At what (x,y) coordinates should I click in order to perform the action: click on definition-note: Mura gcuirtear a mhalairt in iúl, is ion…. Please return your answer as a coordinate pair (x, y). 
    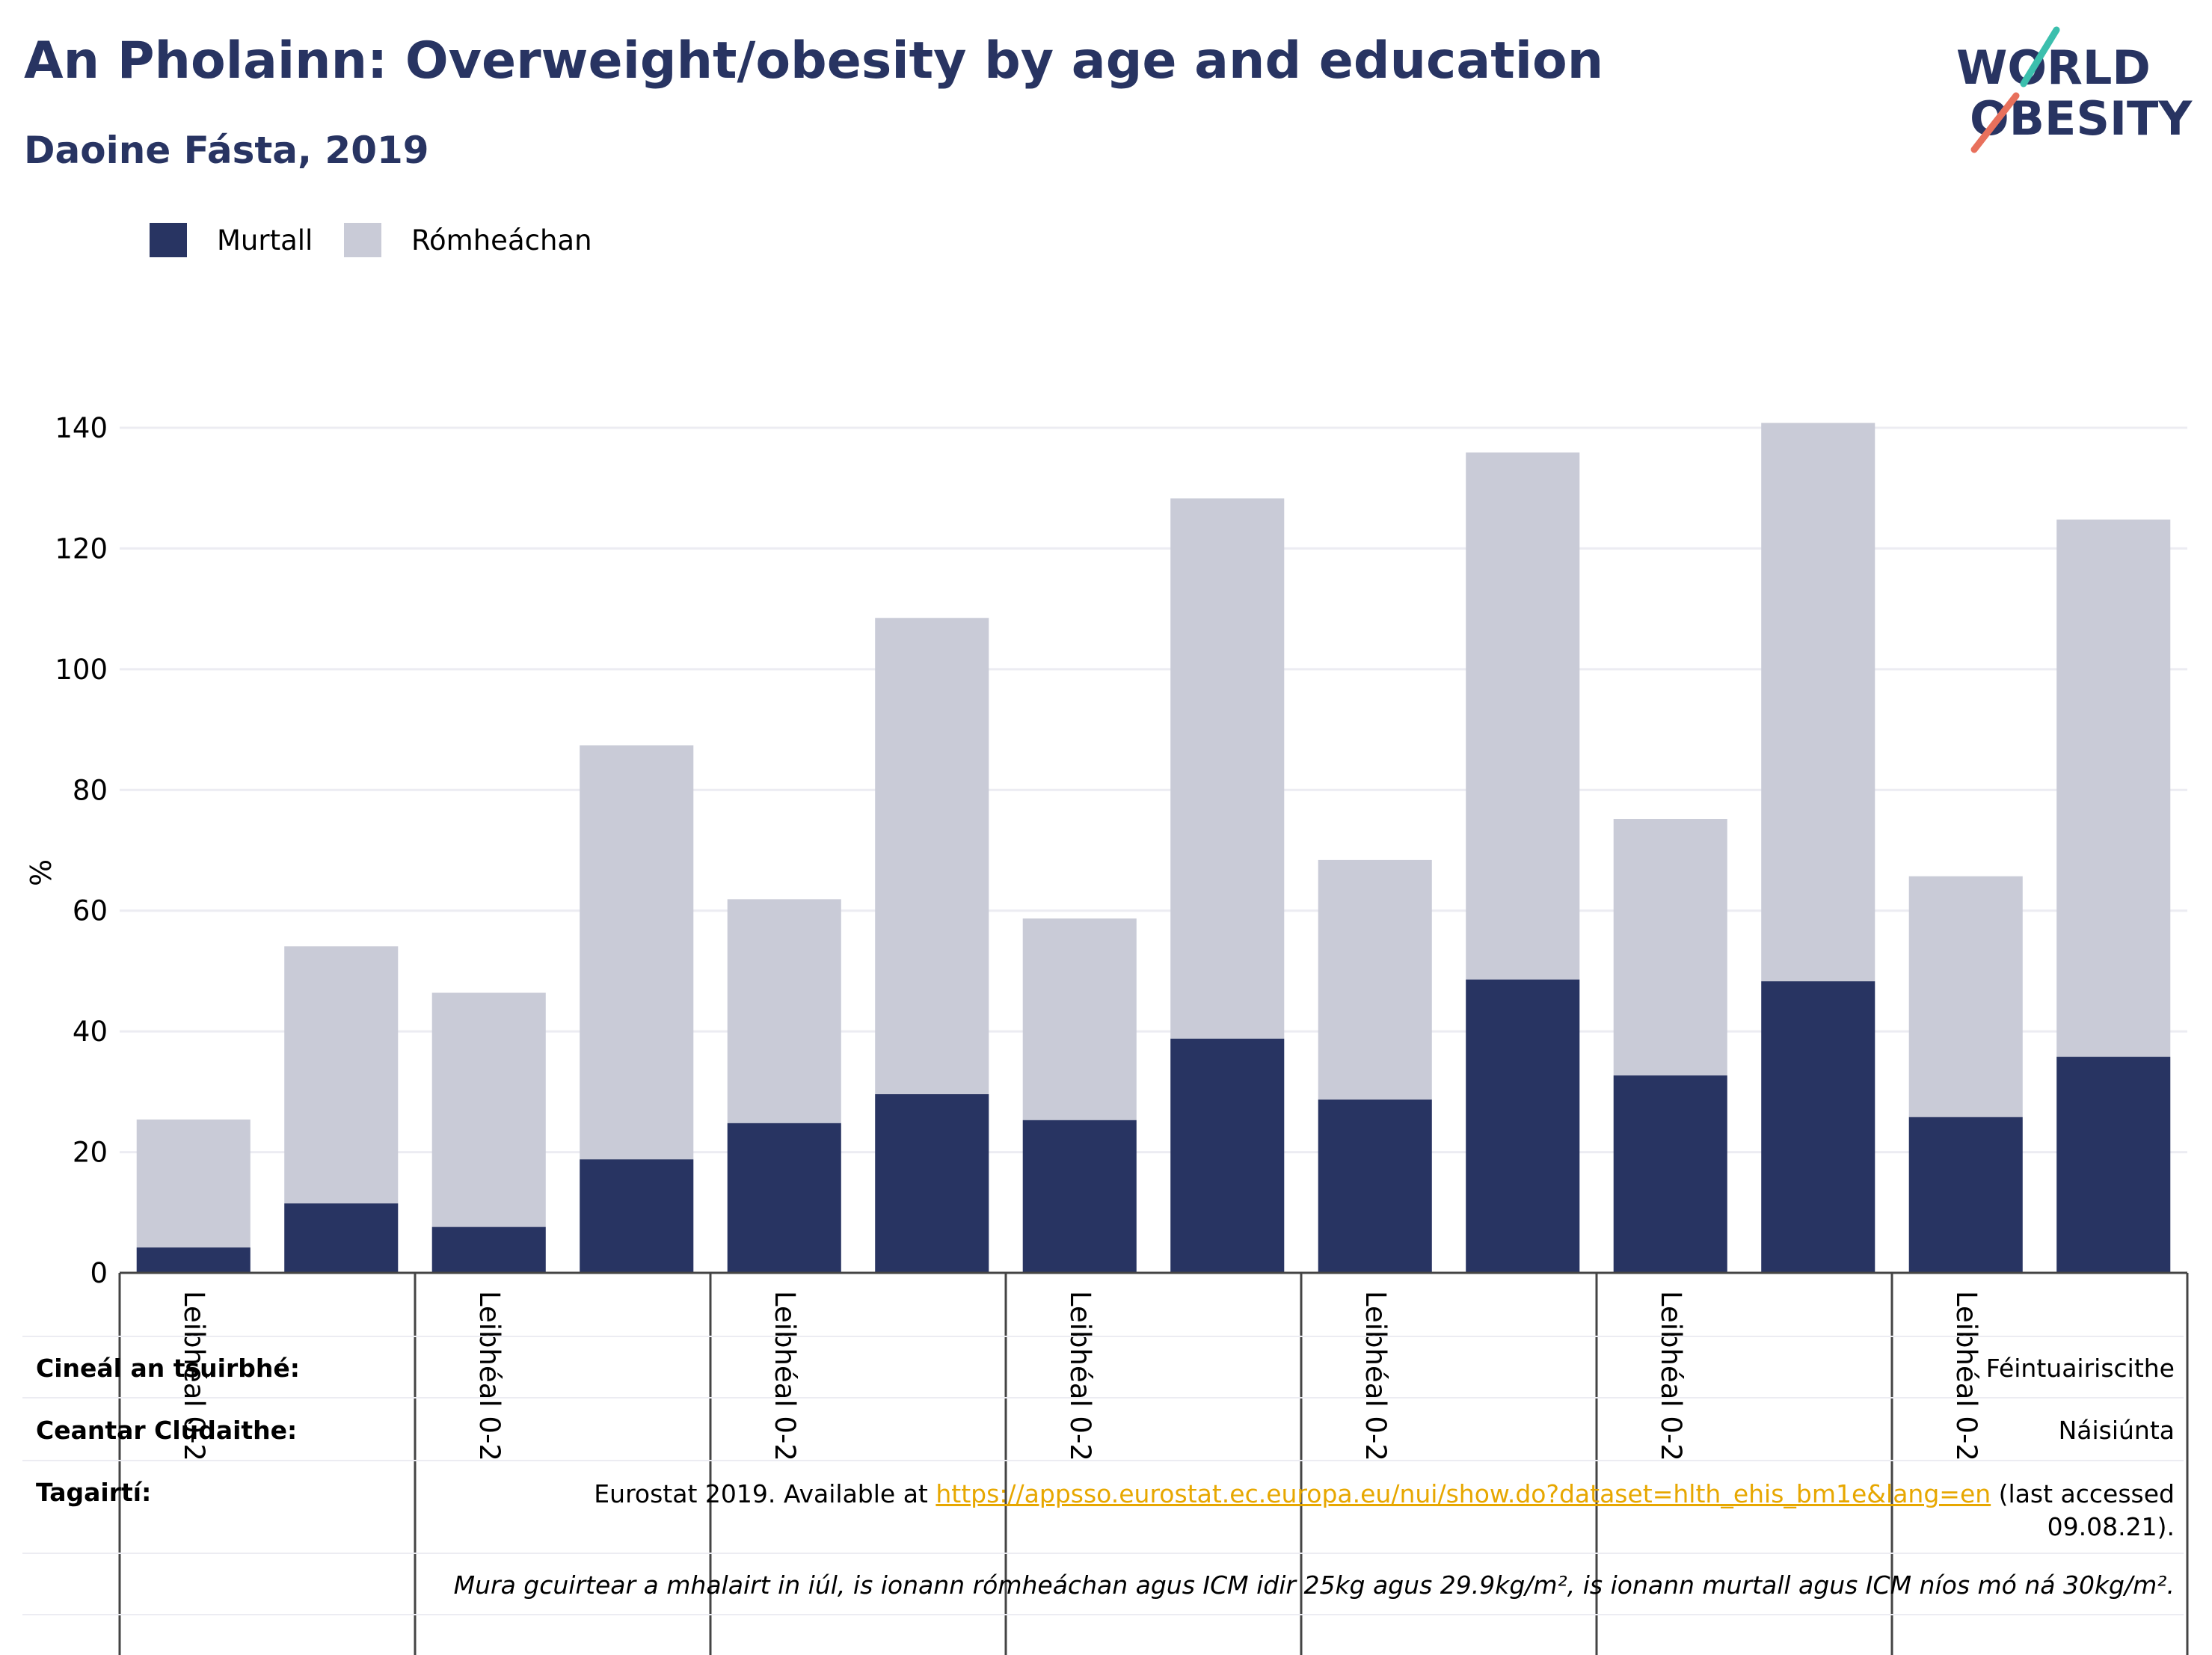
    Looking at the image, I should click on (1314, 1585).